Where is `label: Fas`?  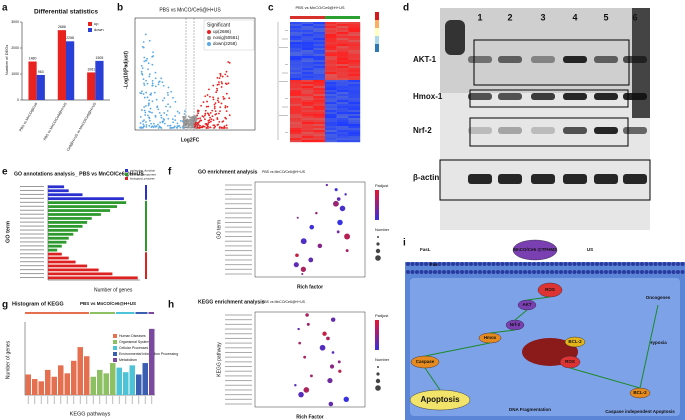 label: Fas is located at coordinates (434, 264).